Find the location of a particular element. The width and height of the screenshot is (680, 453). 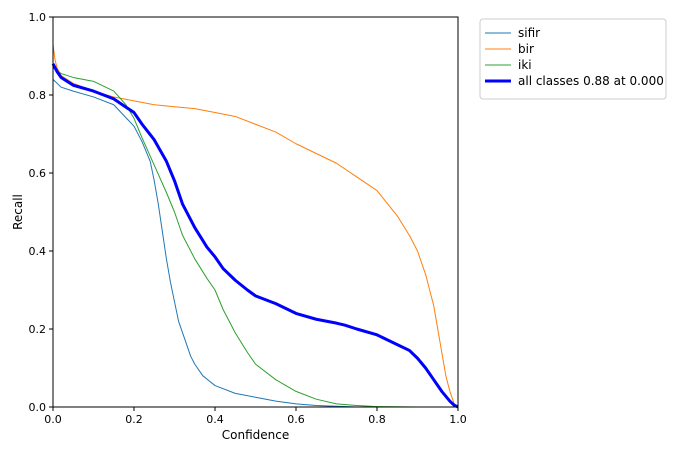

y-tick-label: 0.0 is located at coordinates (38, 407).